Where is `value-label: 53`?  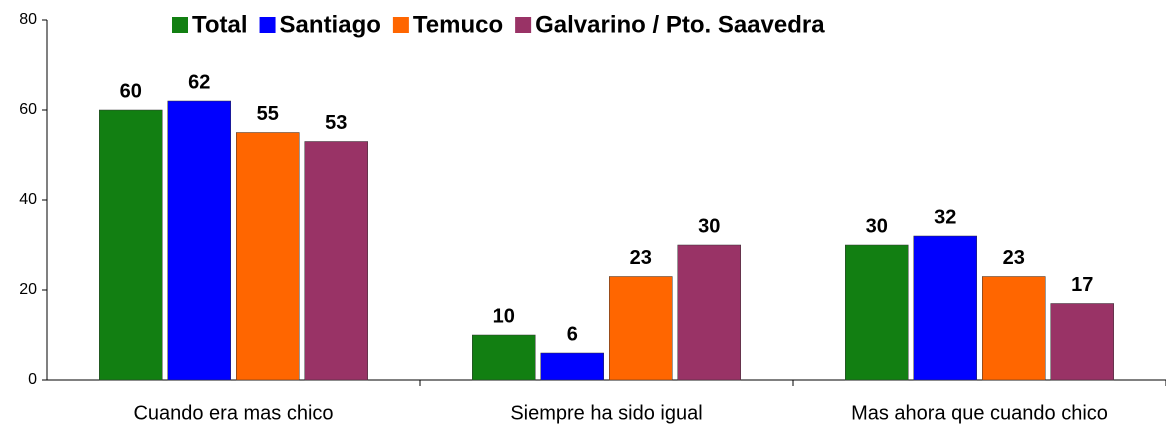
value-label: 53 is located at coordinates (336, 123).